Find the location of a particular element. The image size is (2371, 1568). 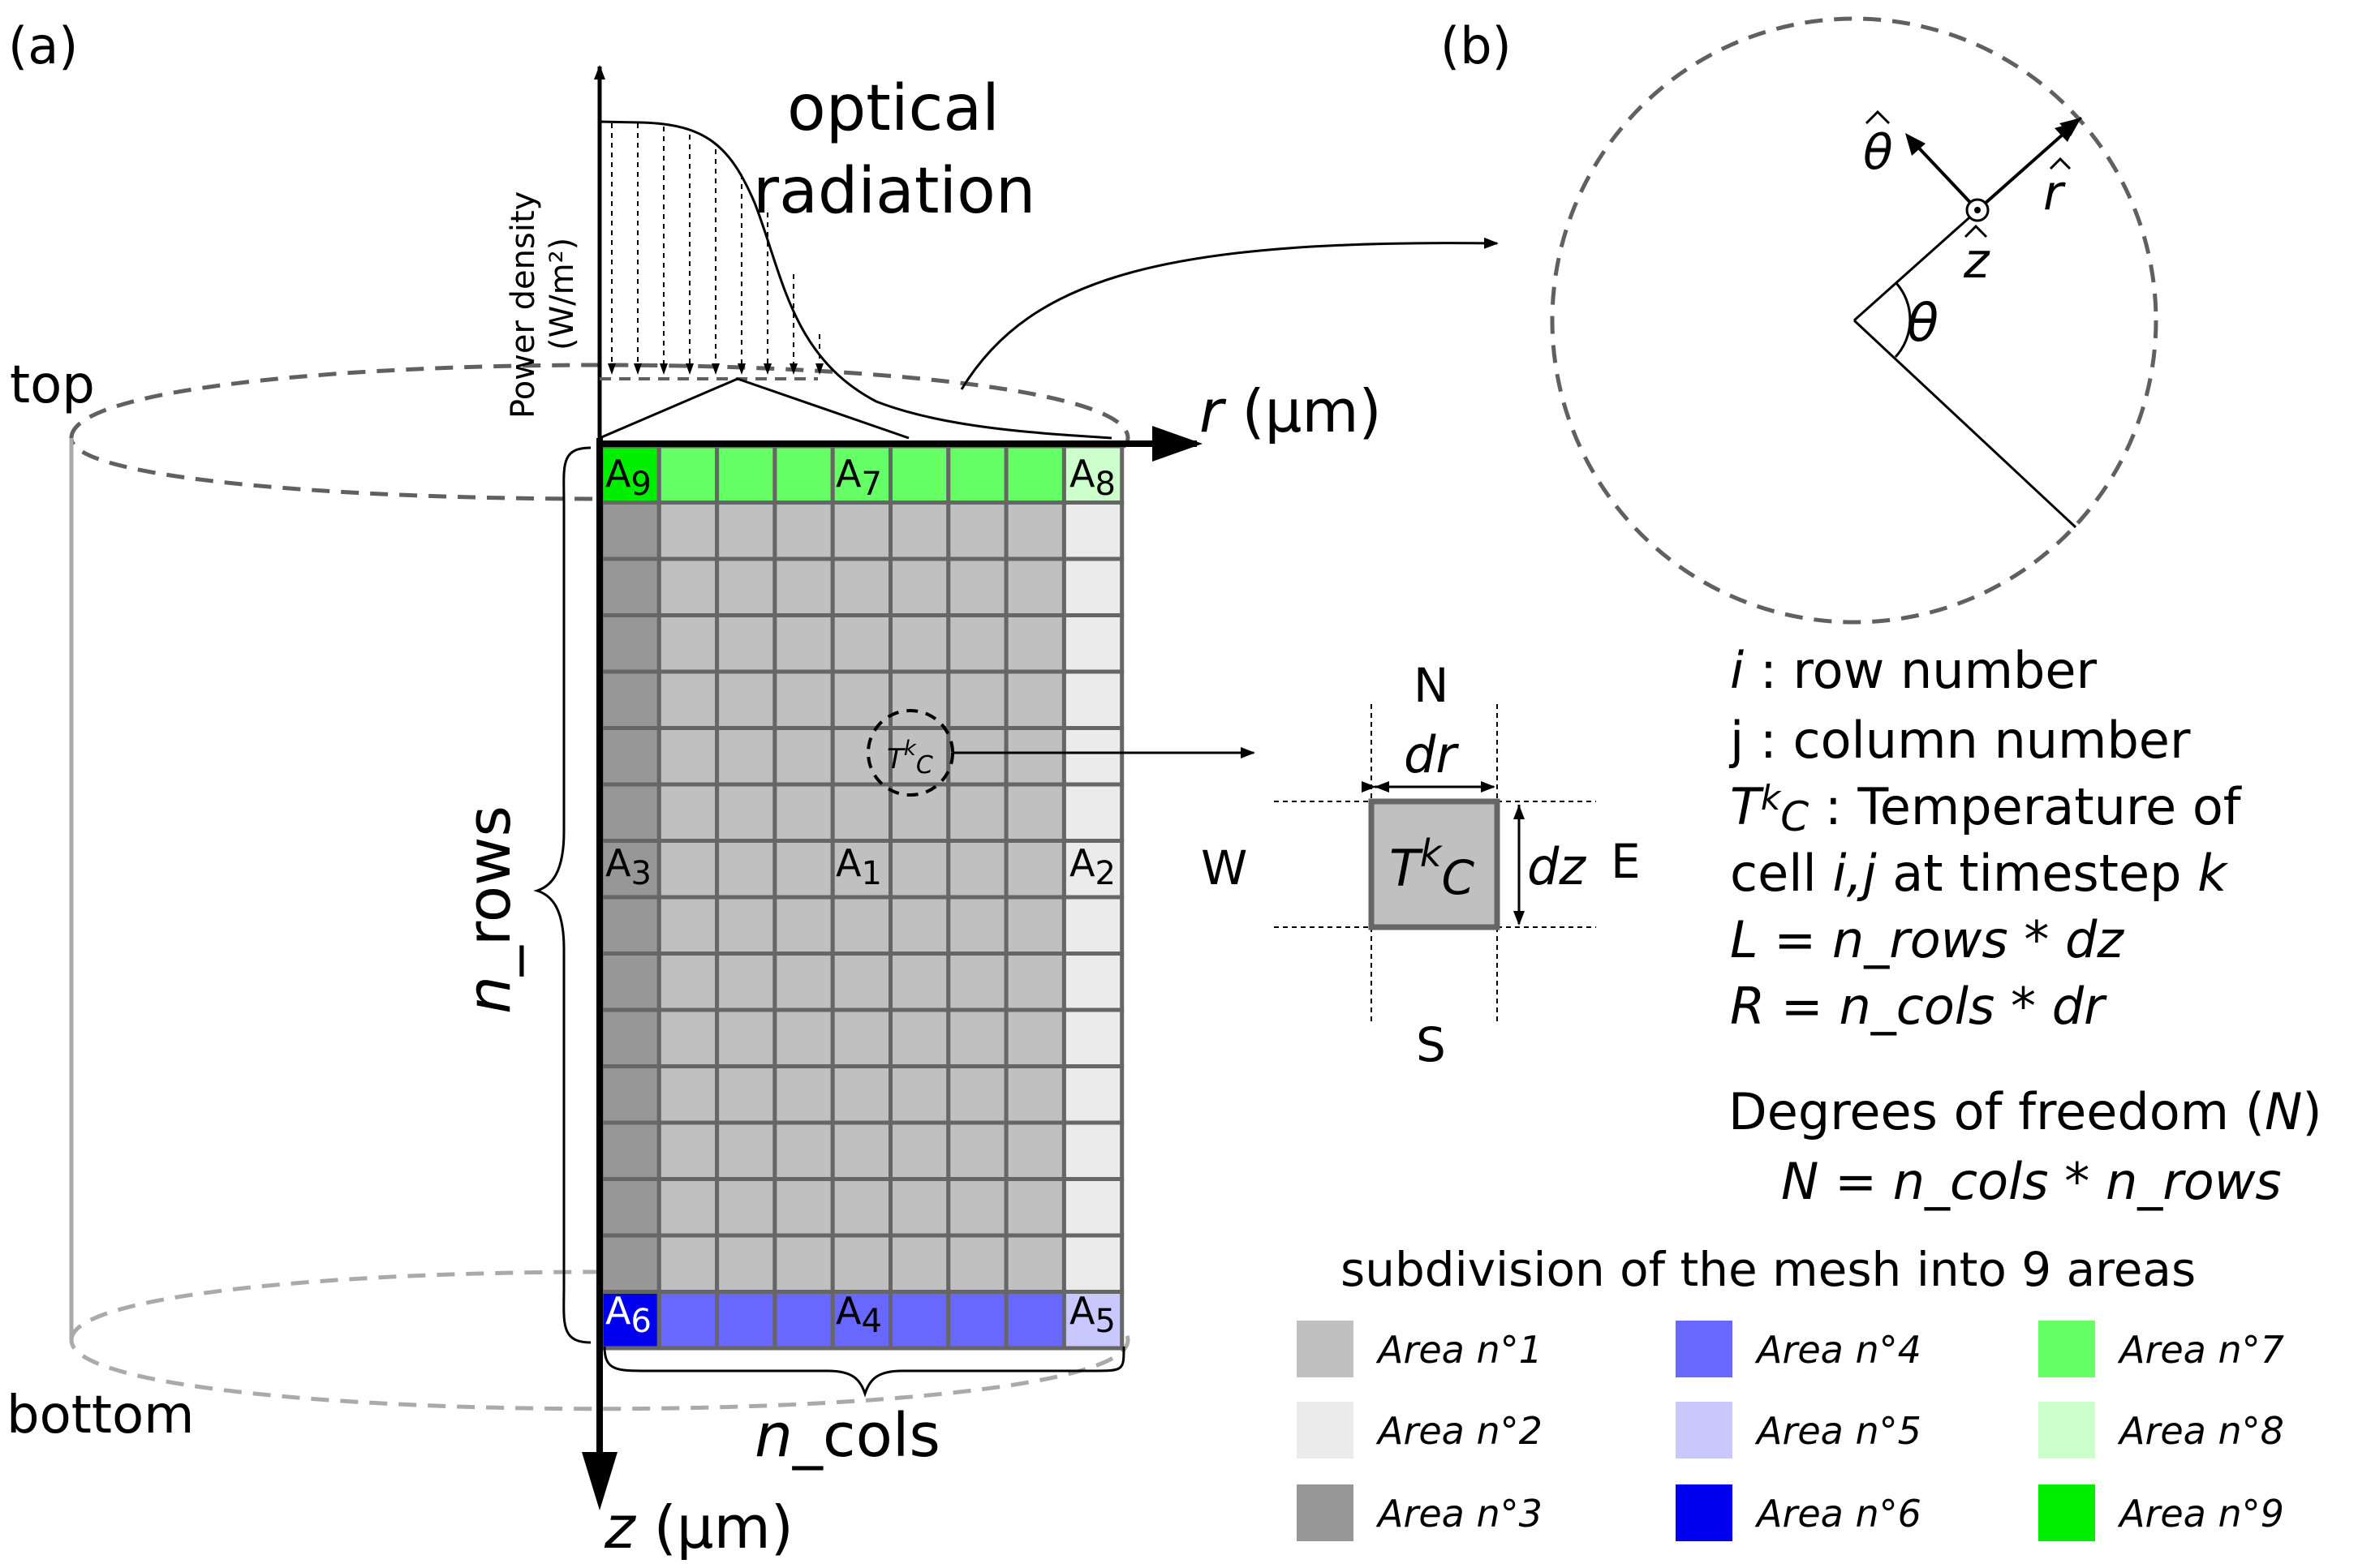

mesh-grid is located at coordinates (862, 897).